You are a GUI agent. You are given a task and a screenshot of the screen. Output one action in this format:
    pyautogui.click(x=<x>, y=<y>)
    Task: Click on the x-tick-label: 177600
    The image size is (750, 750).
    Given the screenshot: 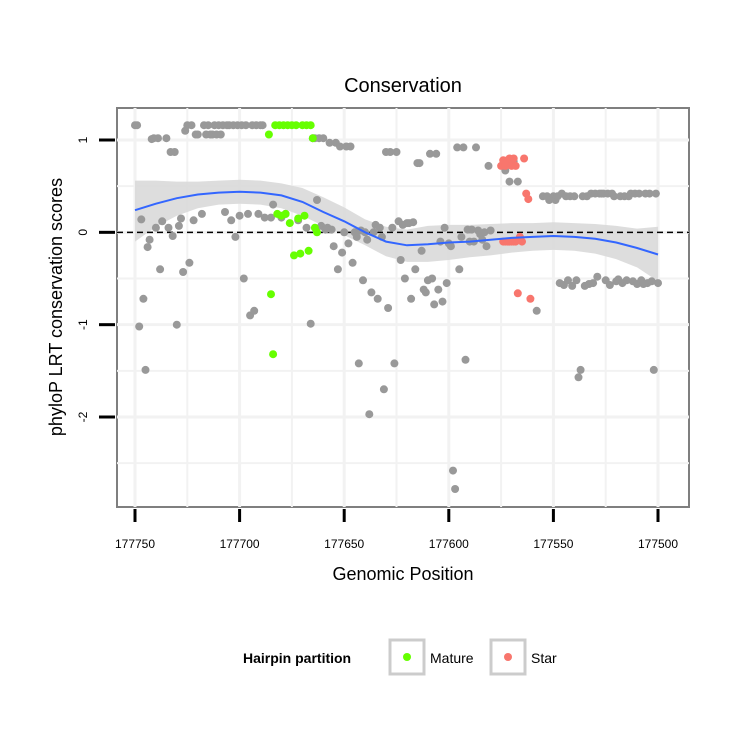 What is the action you would take?
    pyautogui.click(x=449, y=544)
    